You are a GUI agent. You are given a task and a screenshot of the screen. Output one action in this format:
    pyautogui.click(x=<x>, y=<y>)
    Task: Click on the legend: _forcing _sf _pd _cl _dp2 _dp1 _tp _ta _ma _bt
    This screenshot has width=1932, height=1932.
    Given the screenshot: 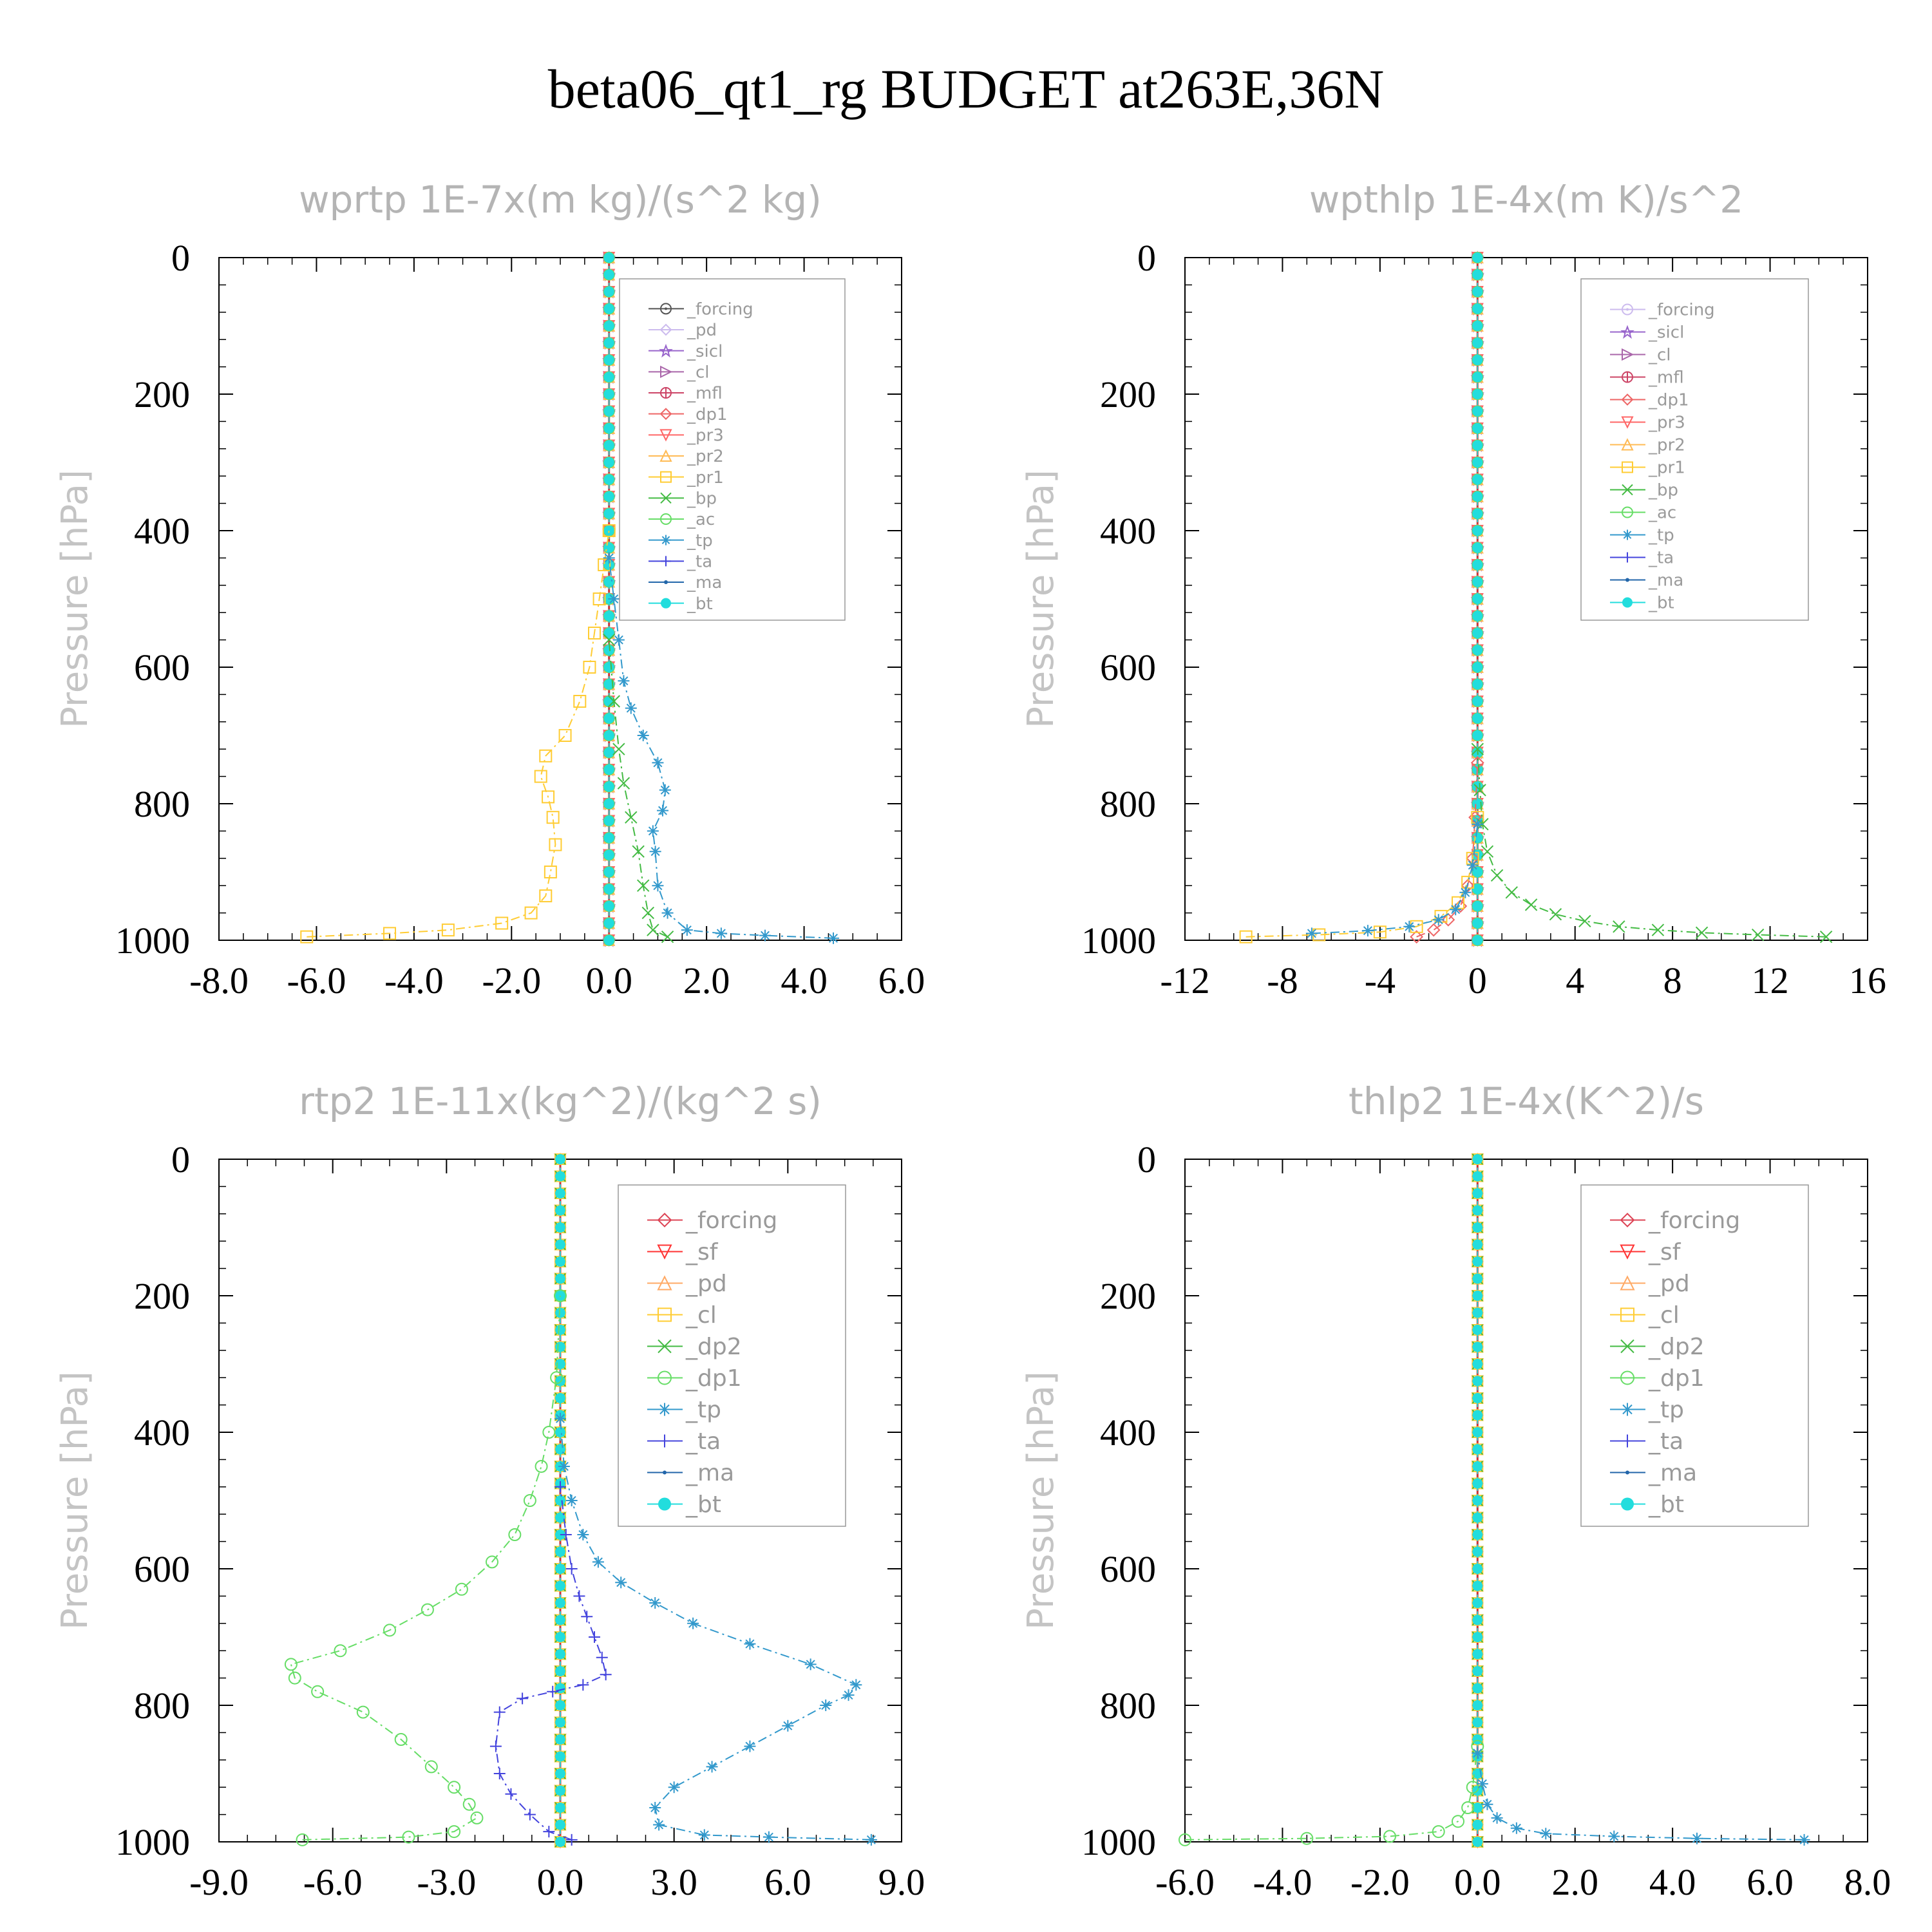 What is the action you would take?
    pyautogui.click(x=732, y=1355)
    